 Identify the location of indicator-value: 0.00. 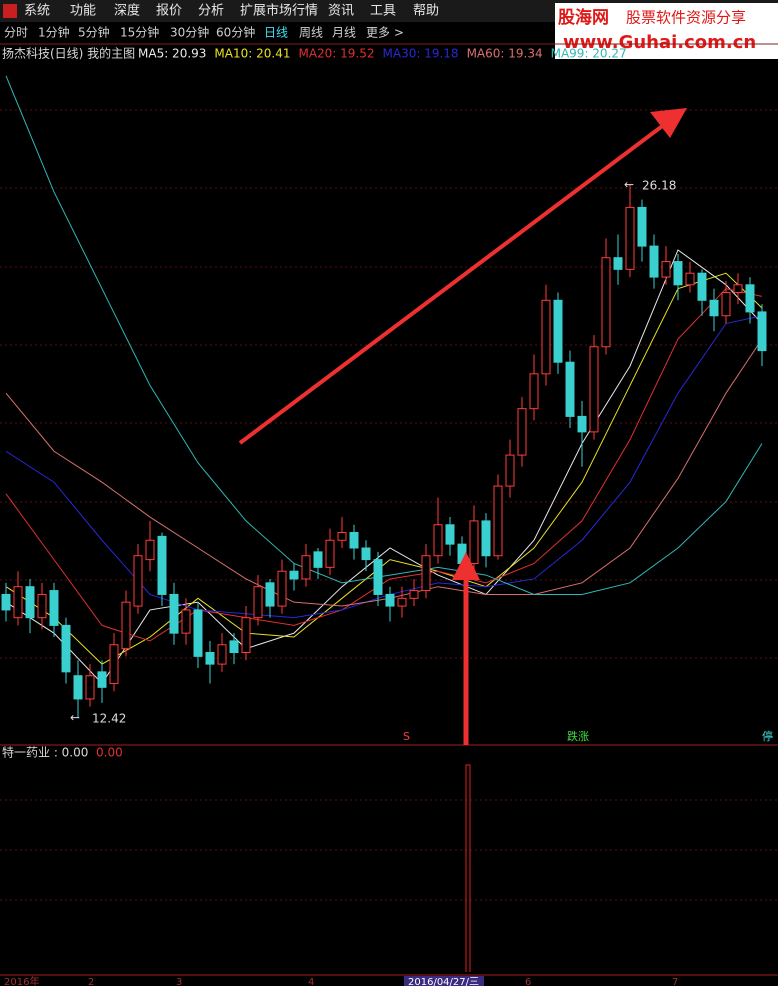
(109, 753).